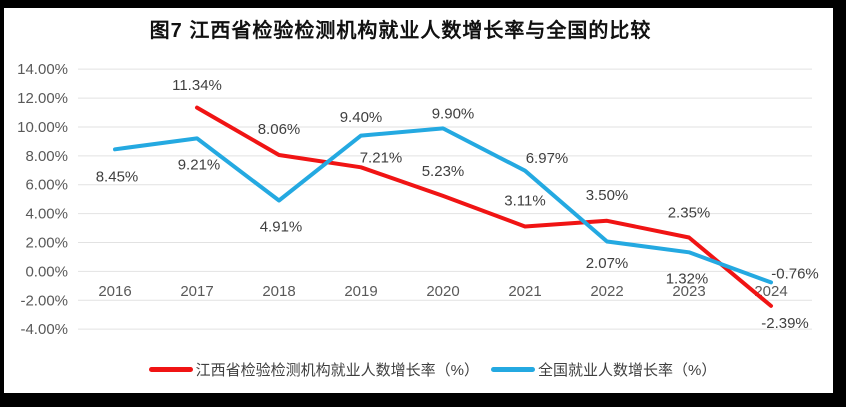 The width and height of the screenshot is (846, 407). What do you see at coordinates (278, 291) in the screenshot?
I see `x-tick-label: 2018` at bounding box center [278, 291].